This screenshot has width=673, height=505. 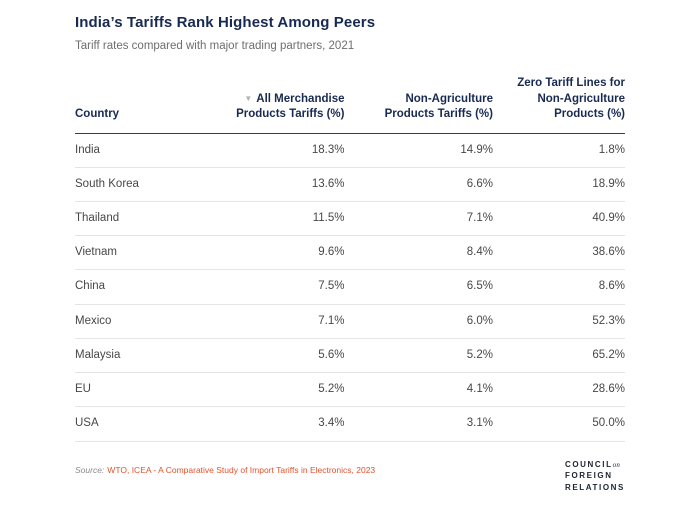 What do you see at coordinates (284, 219) in the screenshot?
I see `all-merchandise-cell: 11.5%` at bounding box center [284, 219].